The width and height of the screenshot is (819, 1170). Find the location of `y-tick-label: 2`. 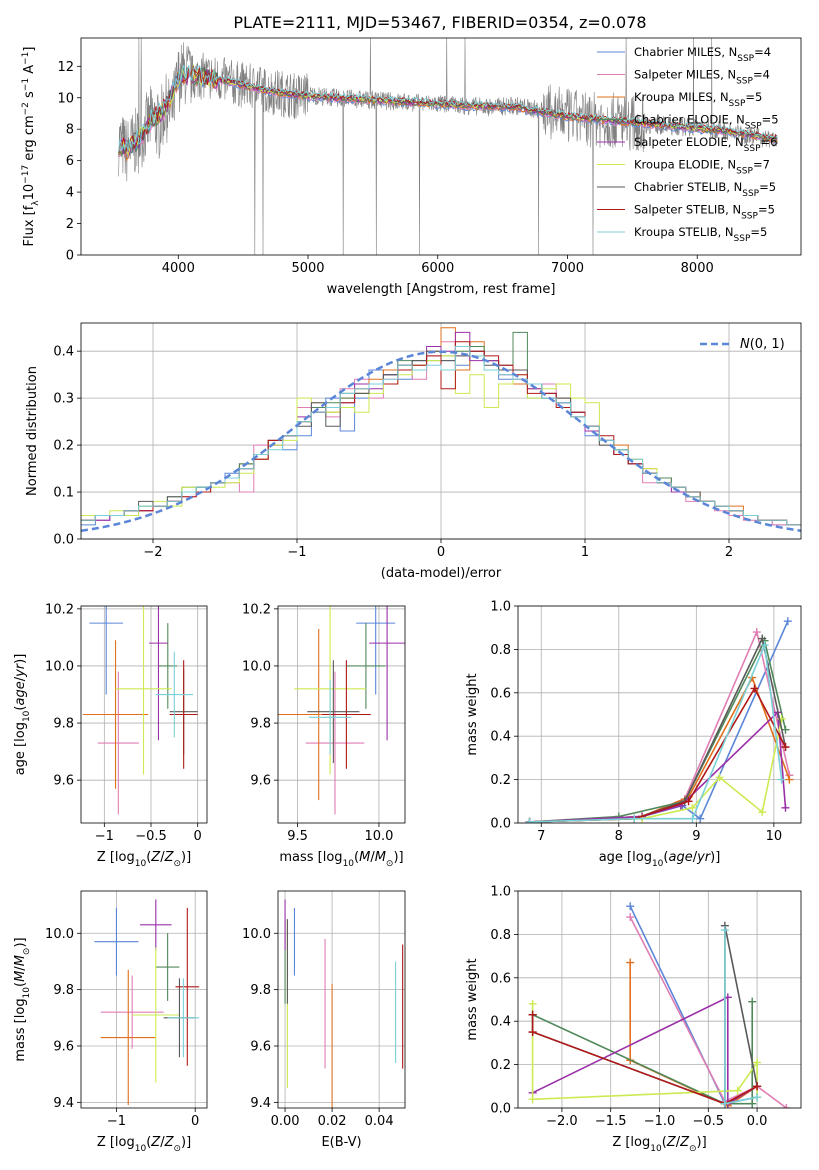

y-tick-label: 2 is located at coordinates (70, 224).